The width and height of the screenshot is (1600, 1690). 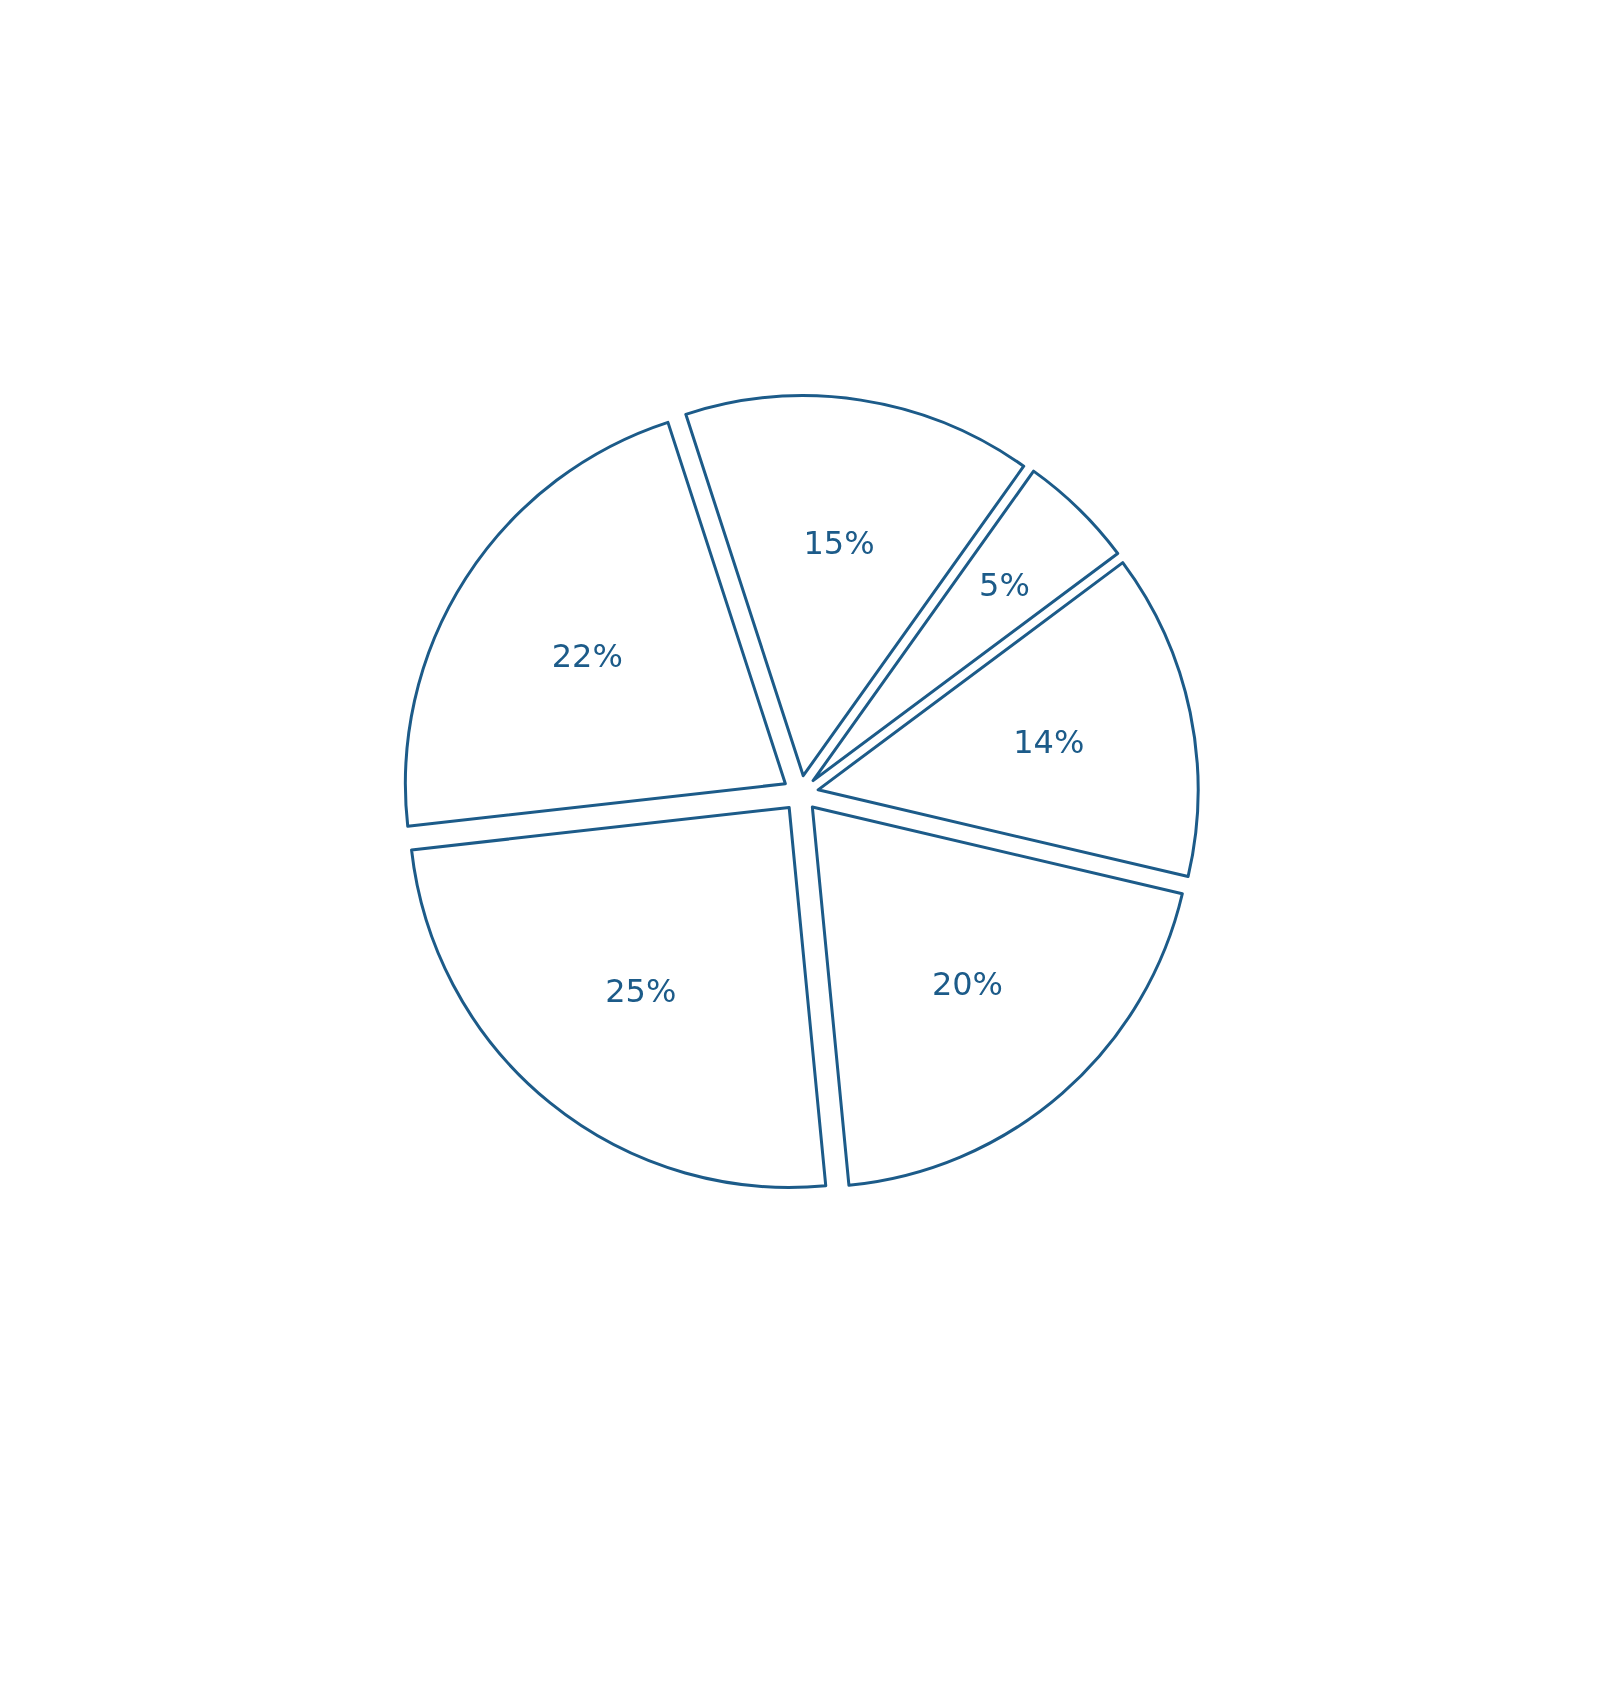 What do you see at coordinates (967, 984) in the screenshot?
I see `data-label: 20%` at bounding box center [967, 984].